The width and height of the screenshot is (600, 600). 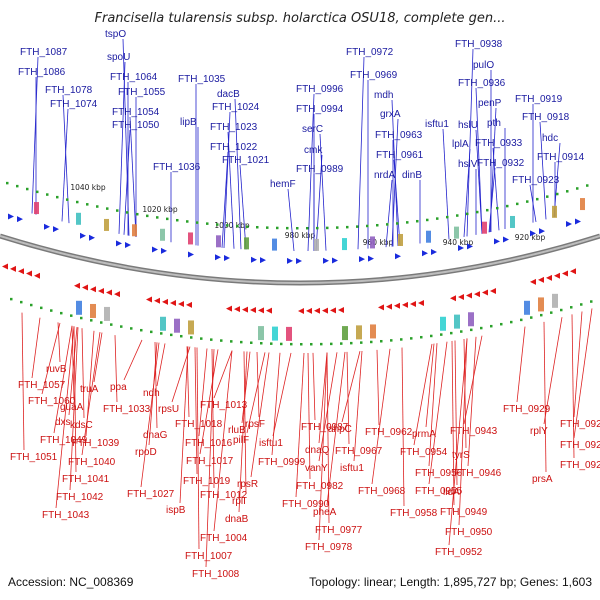 What do you see at coordinates (539, 431) in the screenshot?
I see `gene-label-bottom: rplY` at bounding box center [539, 431].